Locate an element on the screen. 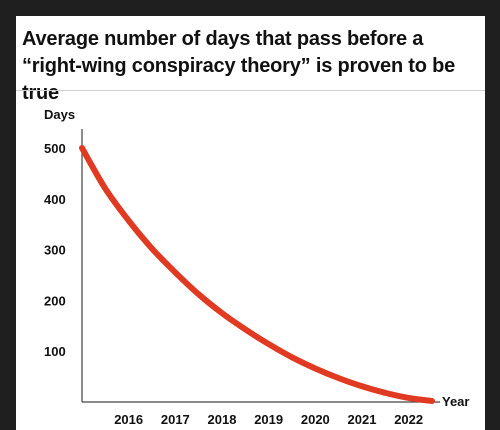  title-divider is located at coordinates (250, 90).